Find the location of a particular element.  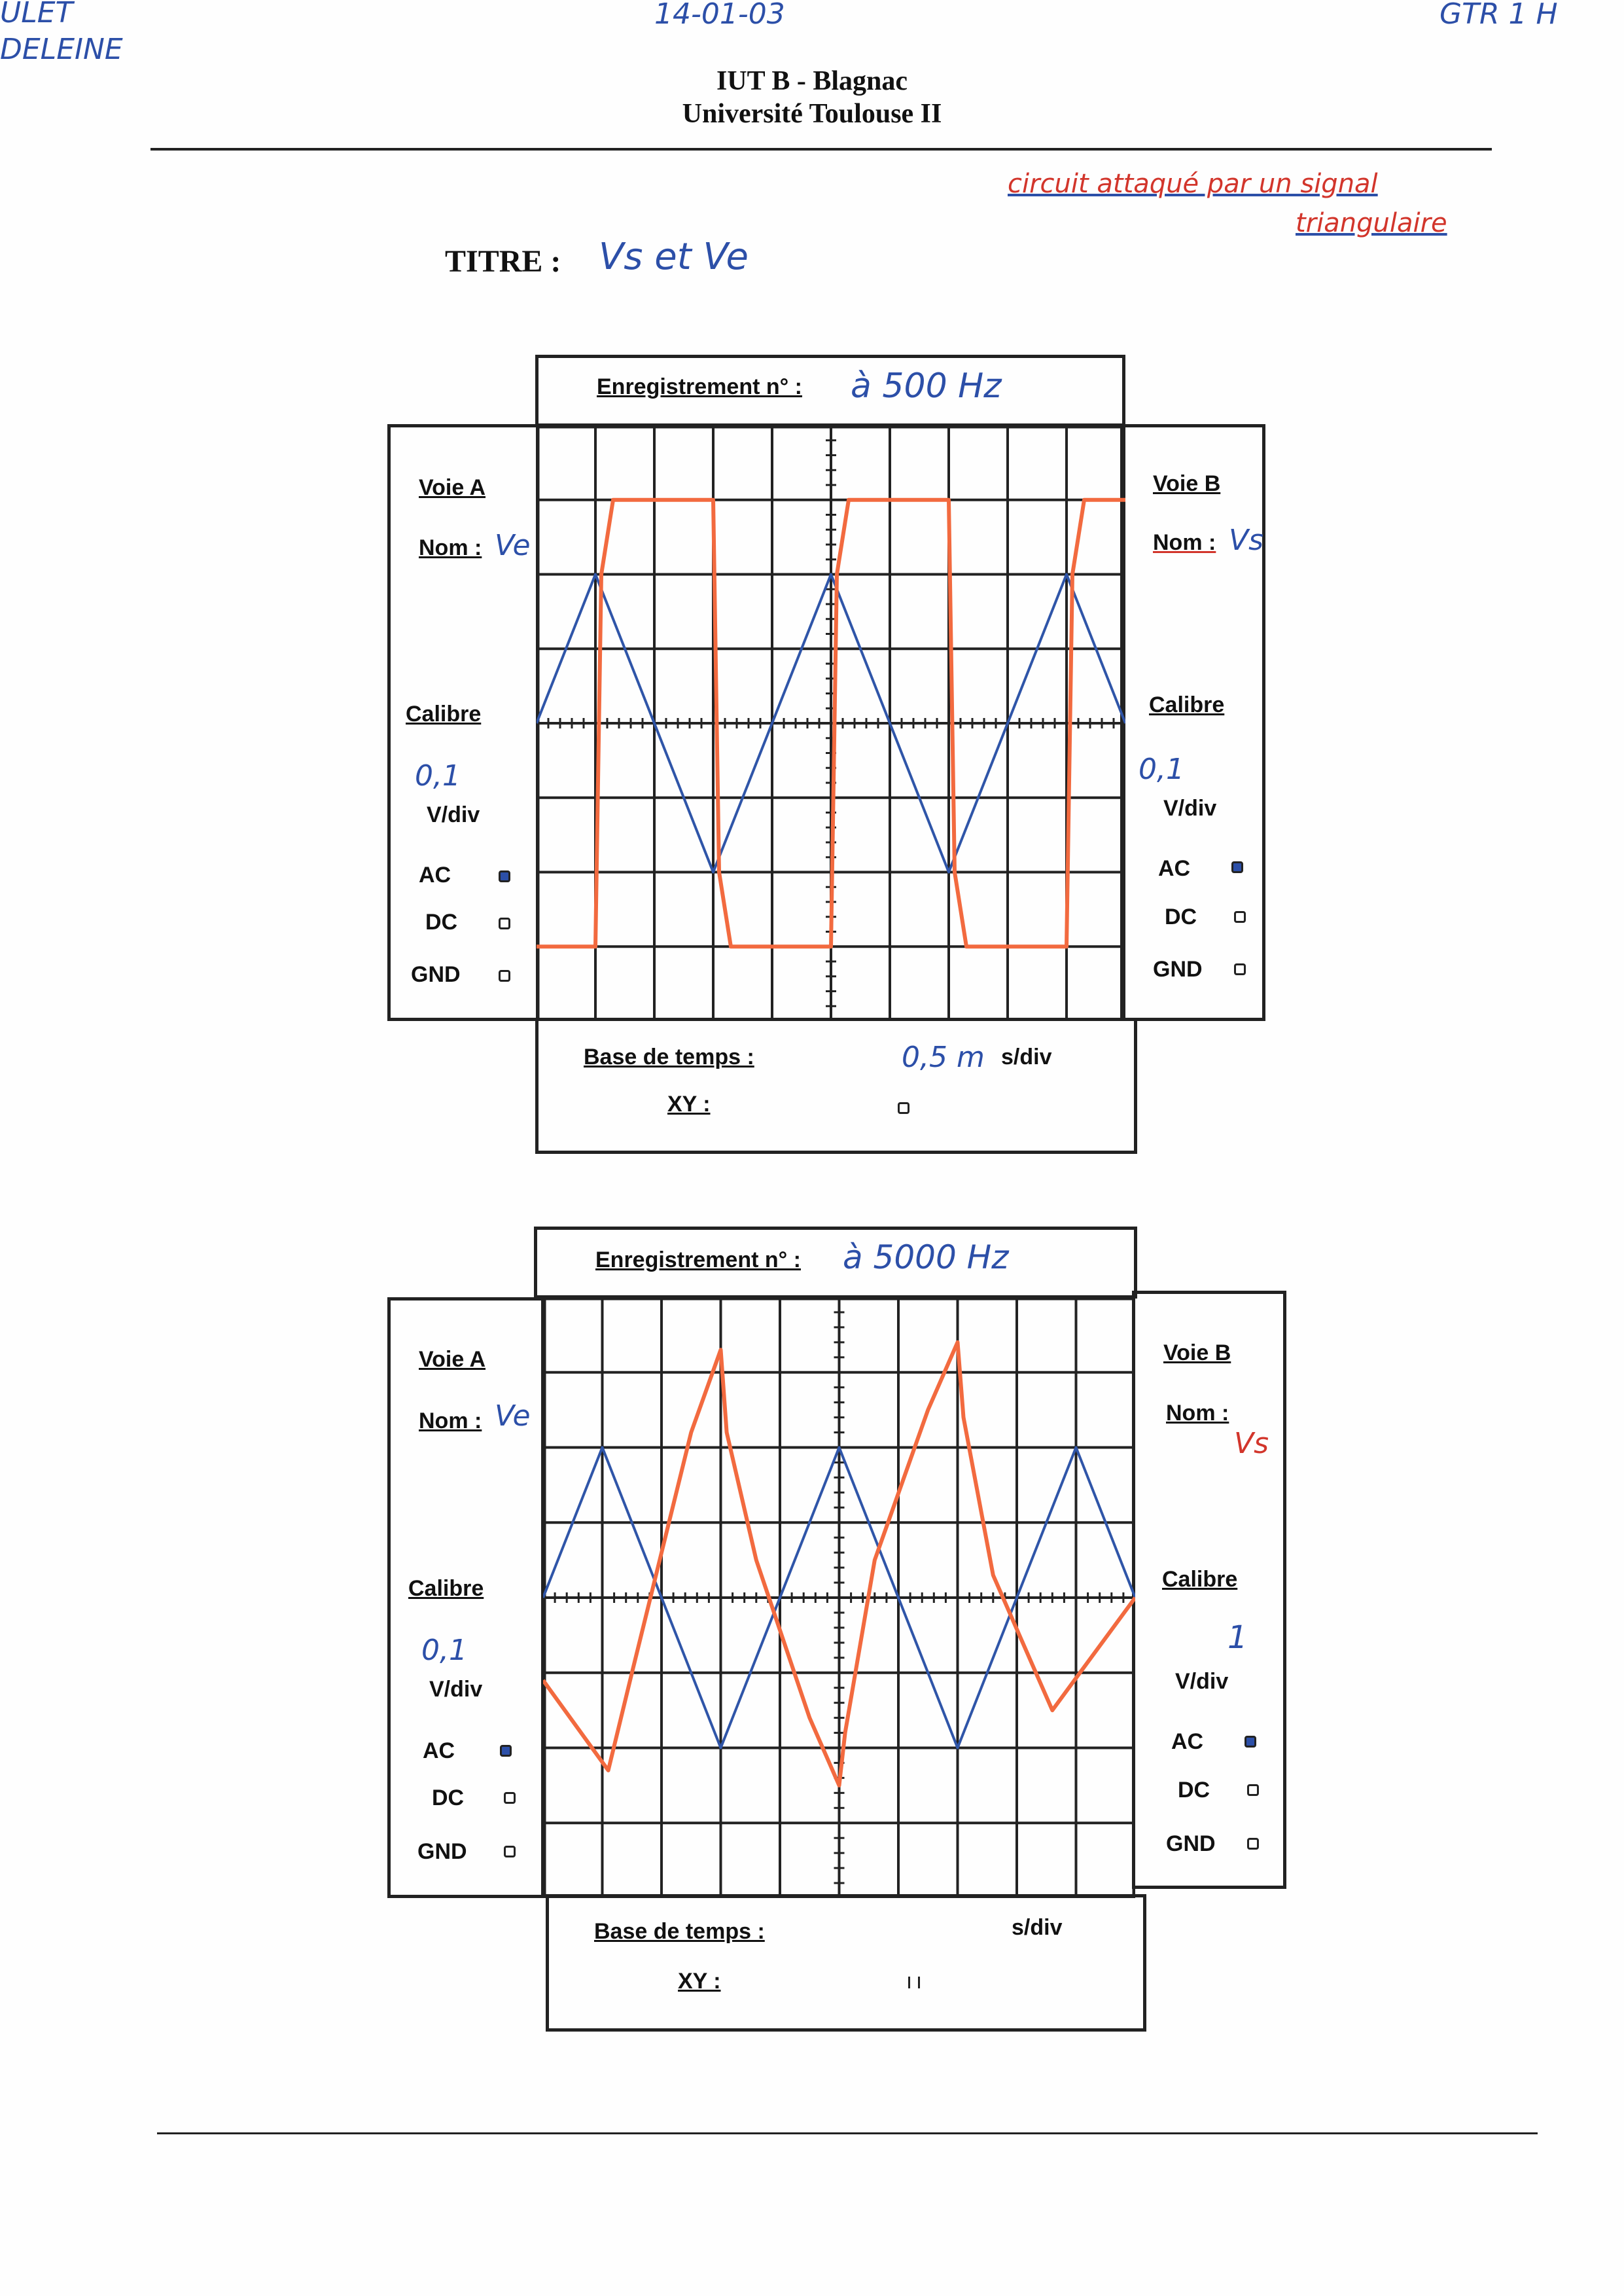

voie-a-unit-2: V/div is located at coordinates (456, 1689).